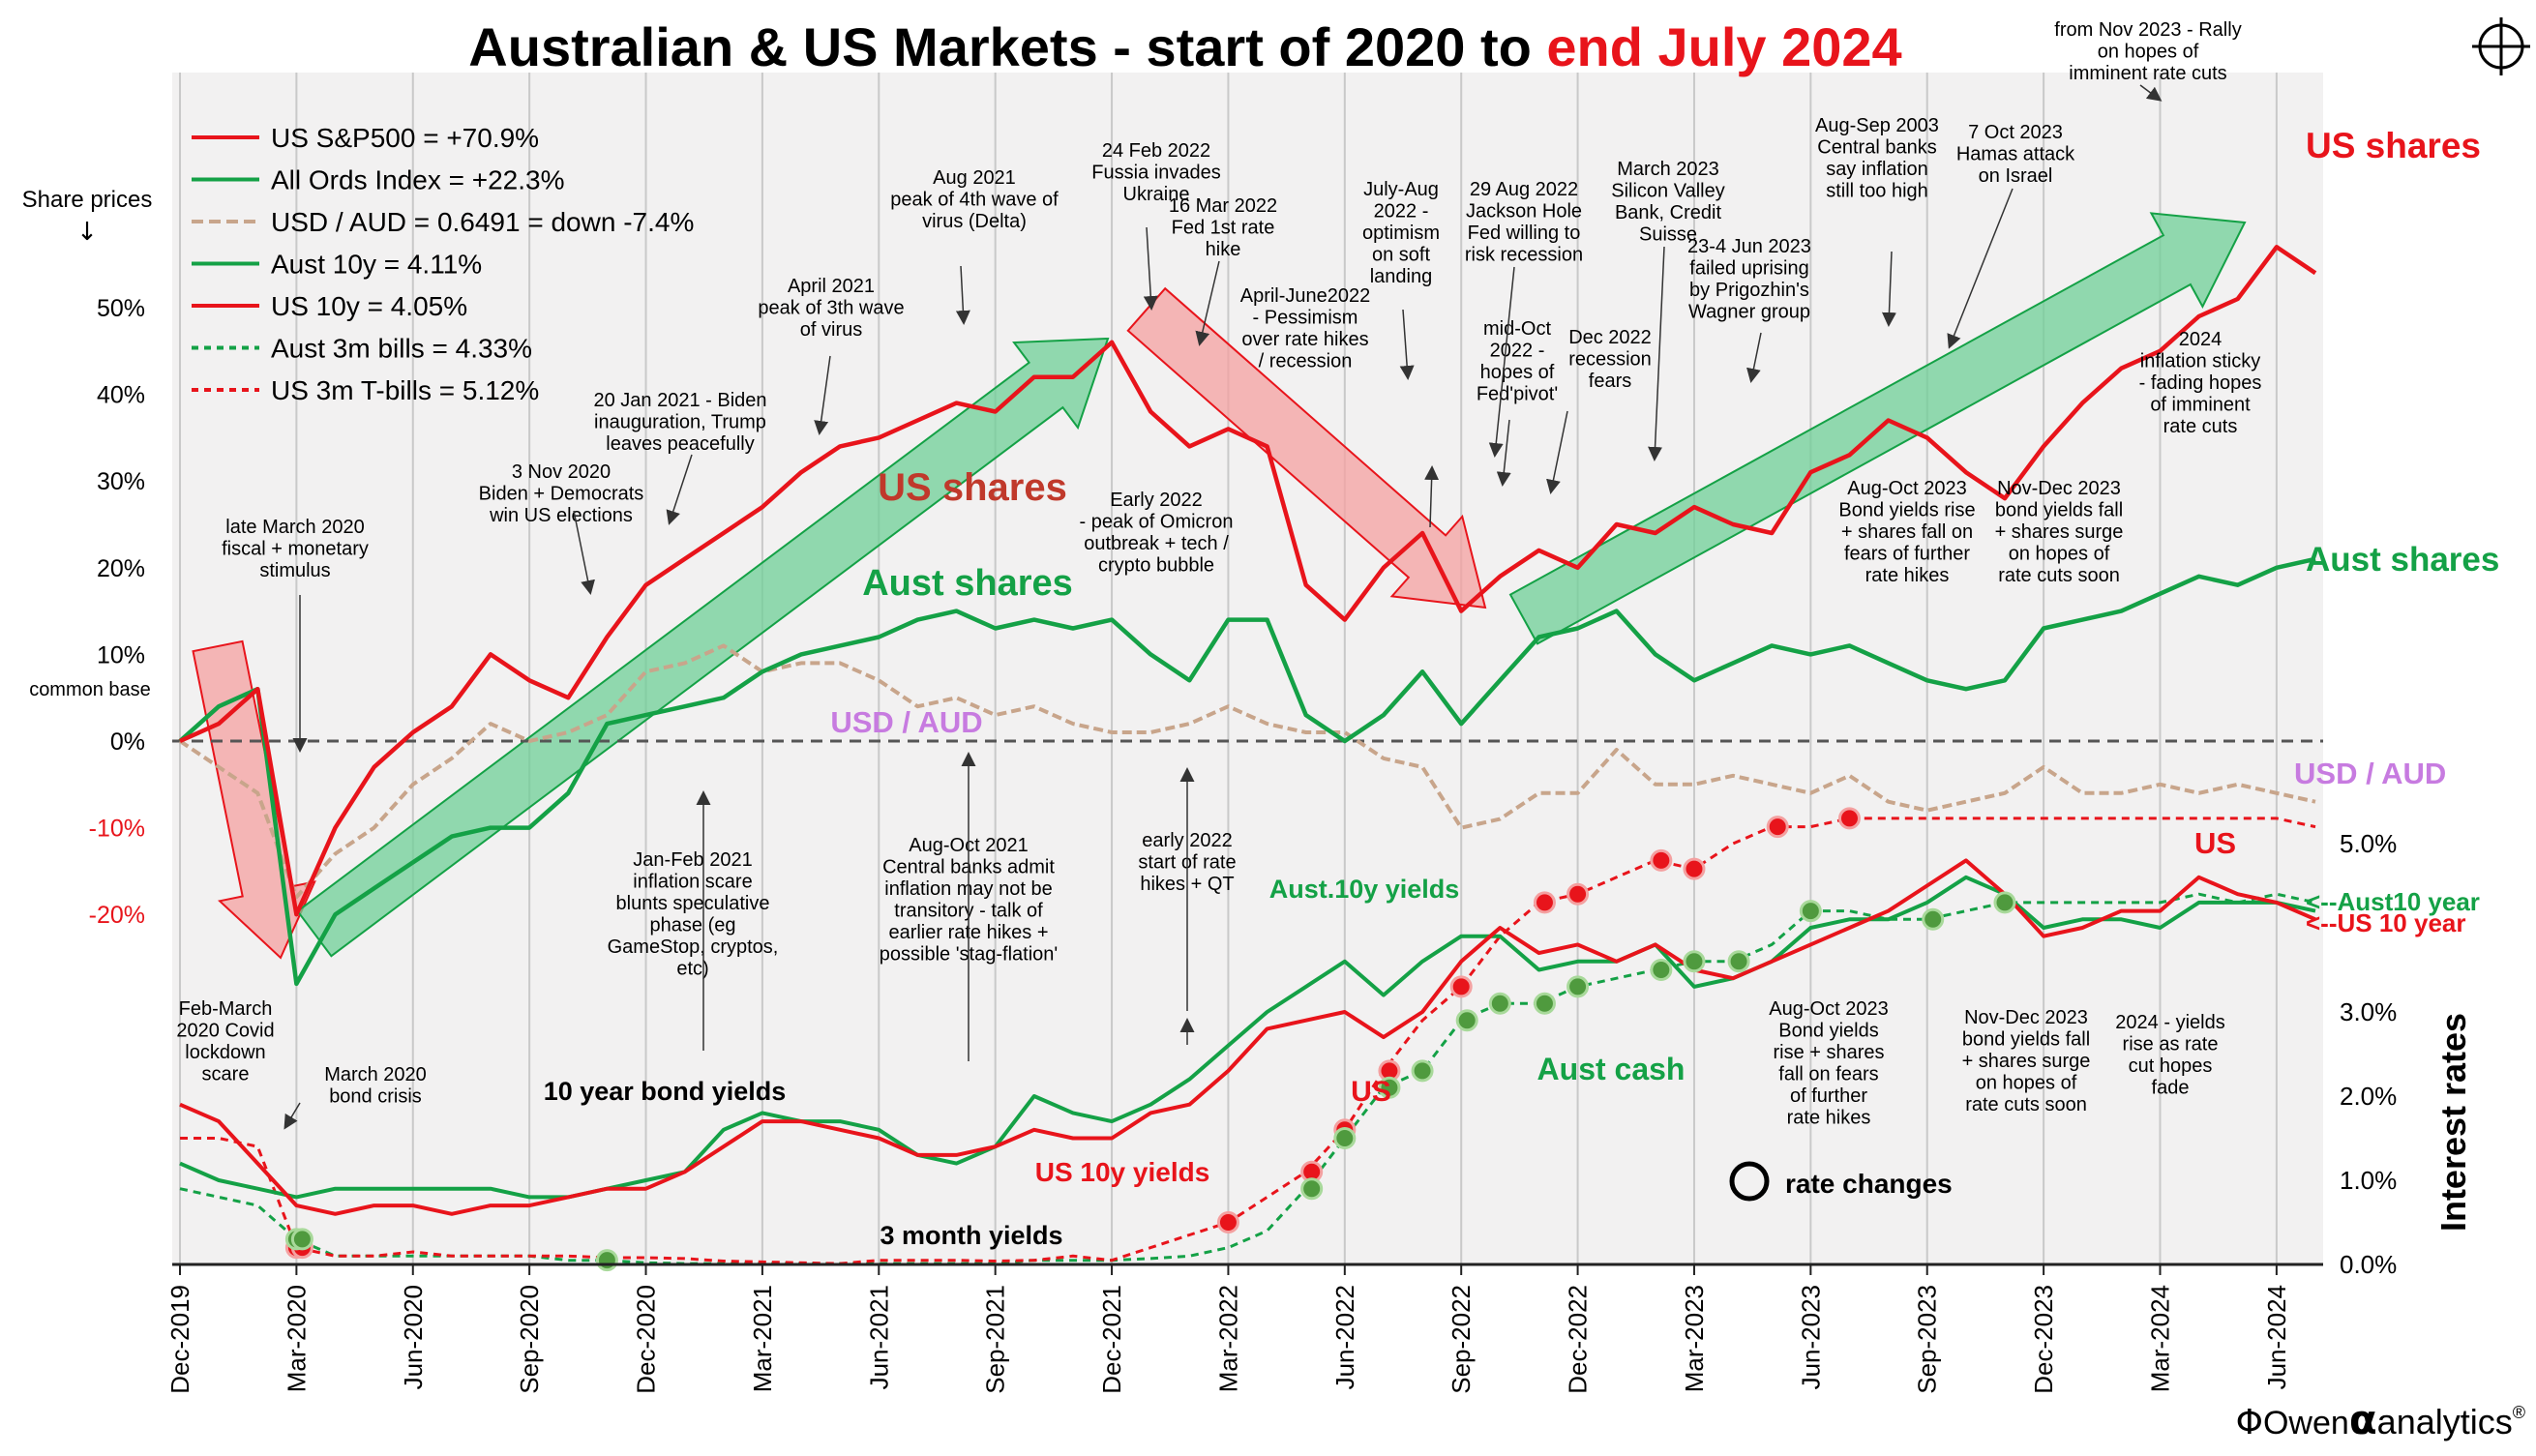 Image resolution: width=2536 pixels, height=1456 pixels. Describe the element at coordinates (906, 722) in the screenshot. I see `series-label-usd-aud-mid: USD / AUD` at that location.